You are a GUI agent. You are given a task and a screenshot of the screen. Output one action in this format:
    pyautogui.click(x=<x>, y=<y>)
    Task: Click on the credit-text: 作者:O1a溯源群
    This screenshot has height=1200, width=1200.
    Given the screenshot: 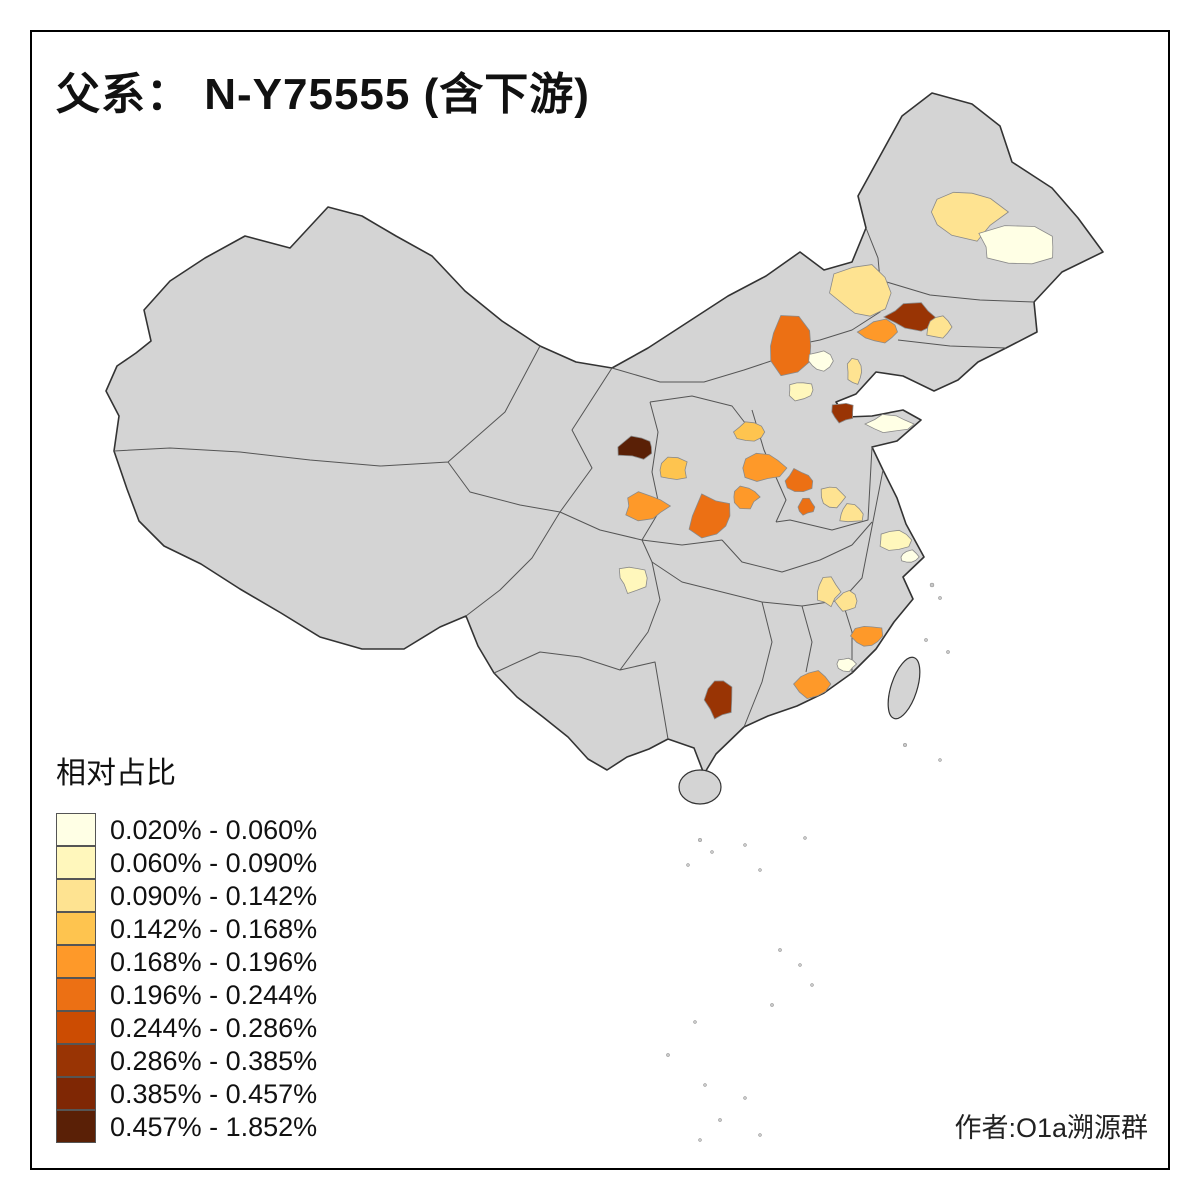 What is the action you would take?
    pyautogui.click(x=1051, y=1128)
    